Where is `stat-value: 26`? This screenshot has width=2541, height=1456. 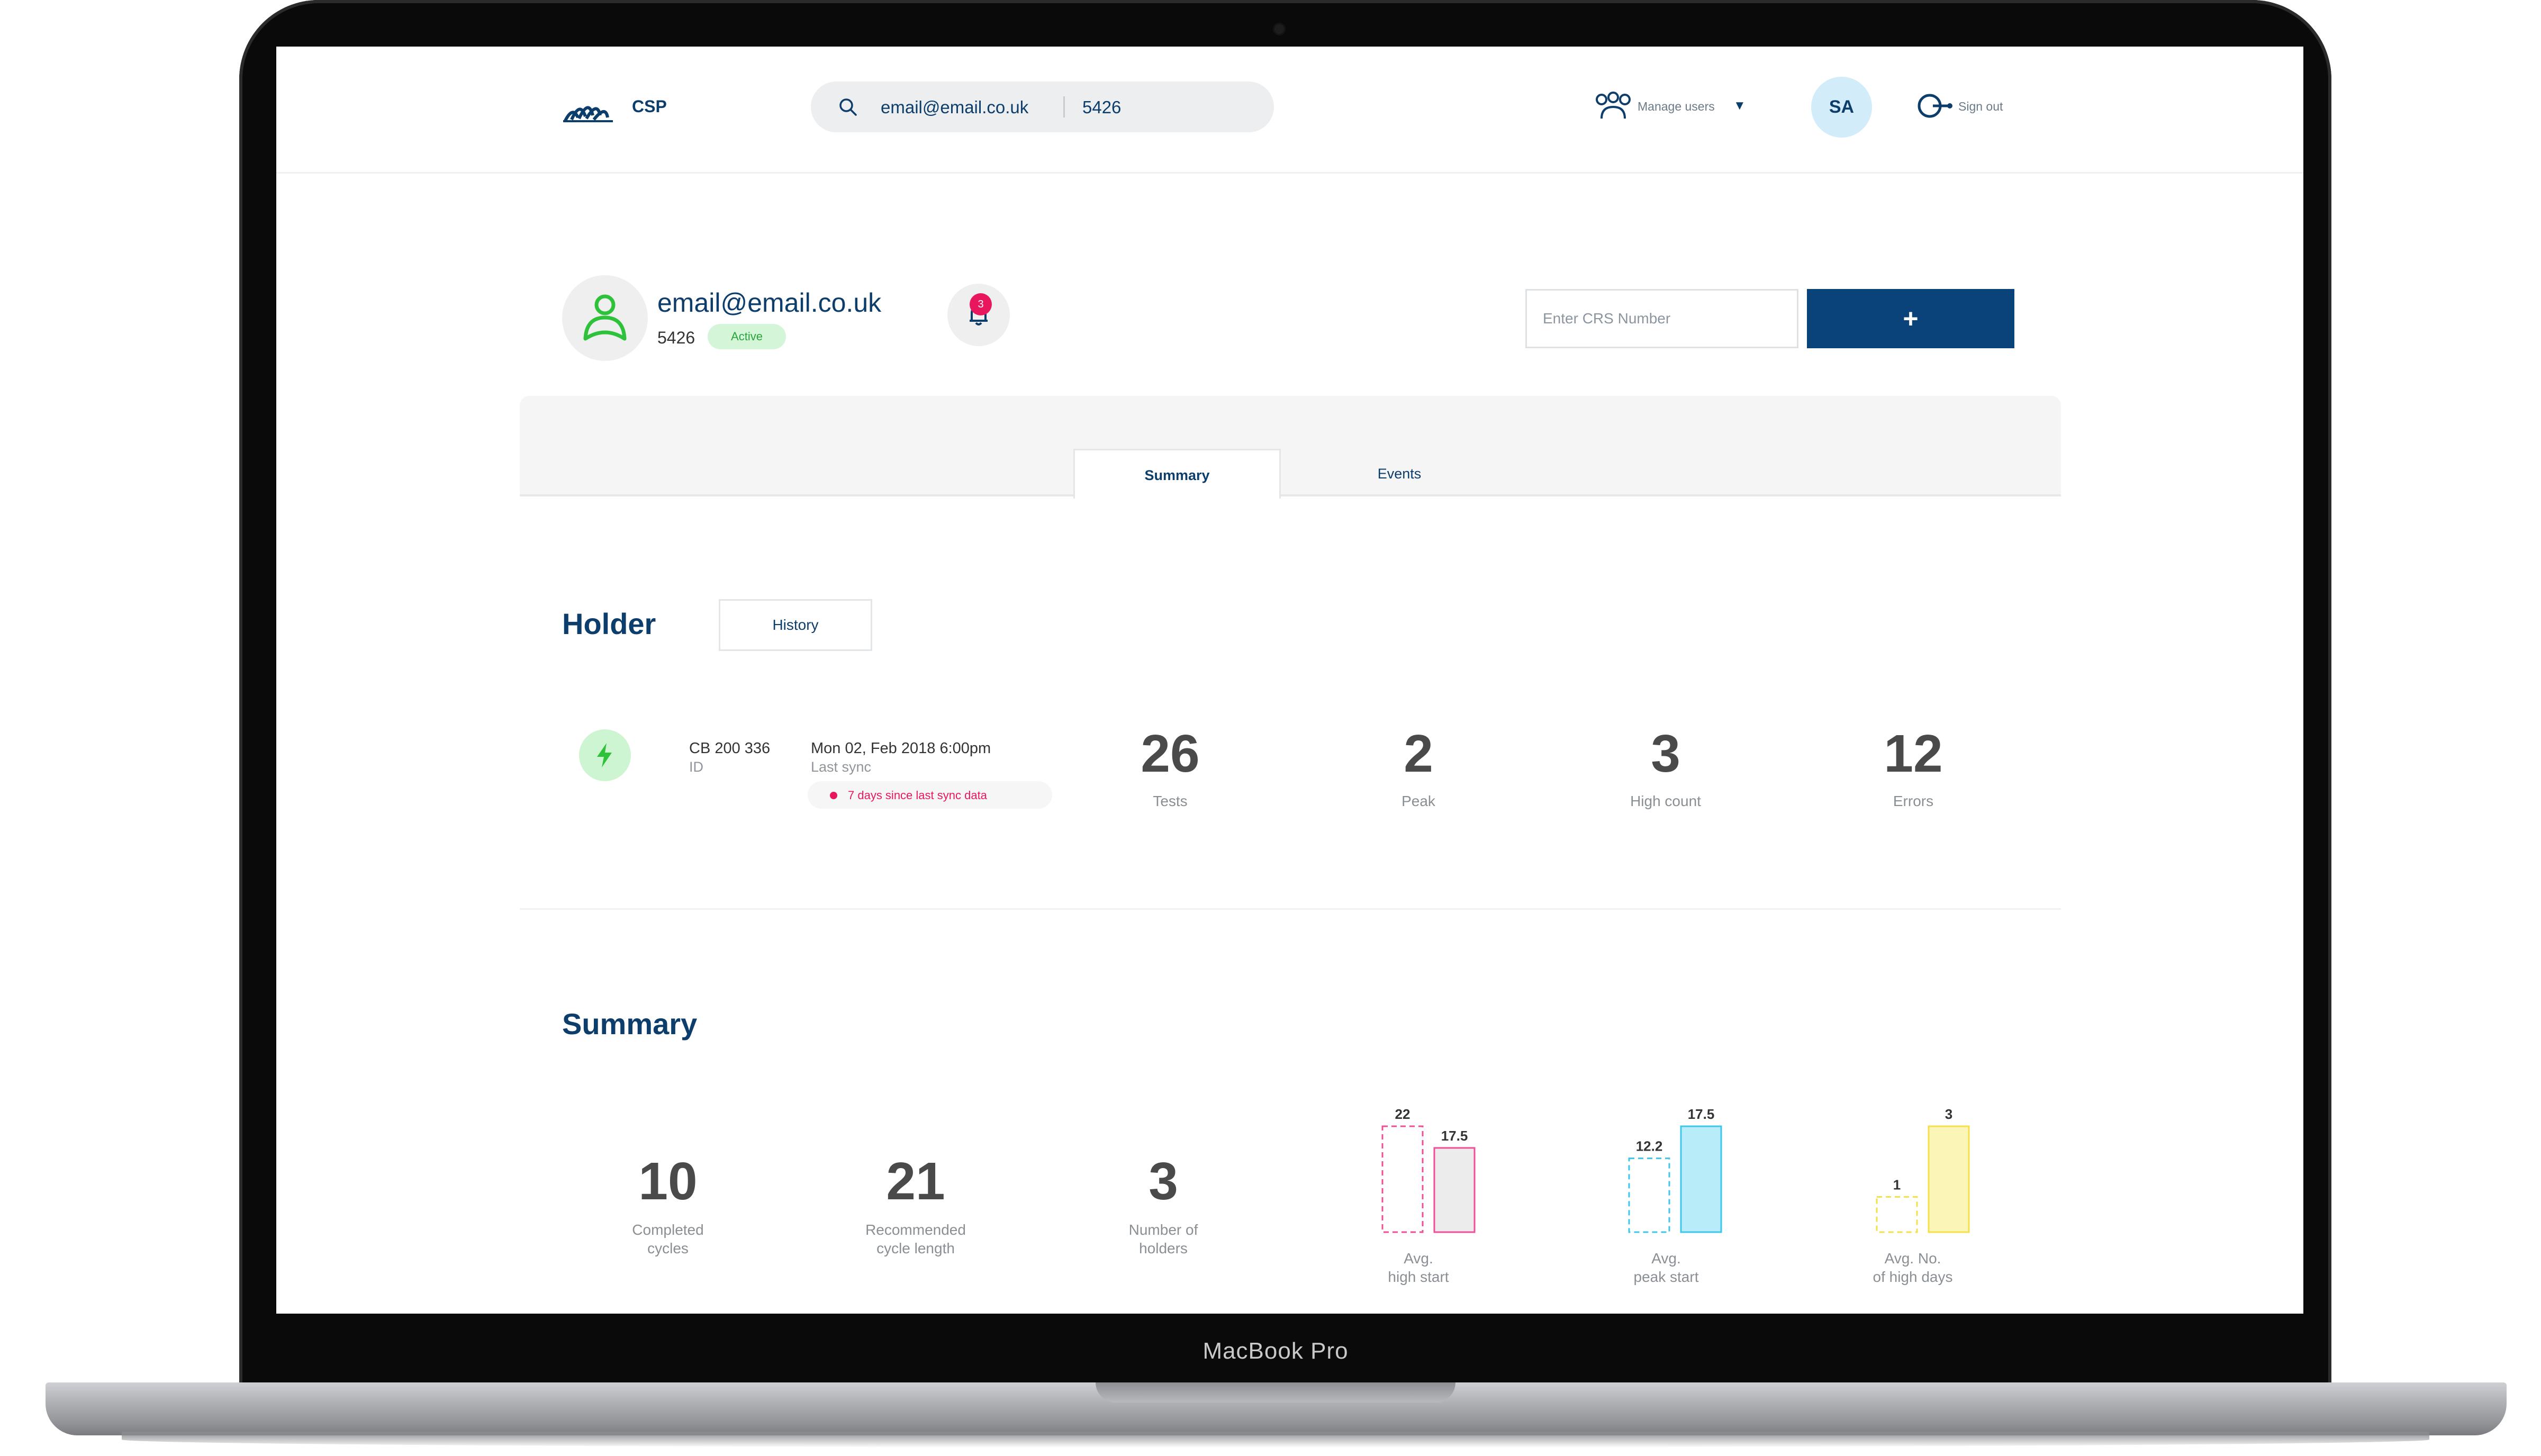
stat-value: 26 is located at coordinates (1170, 753).